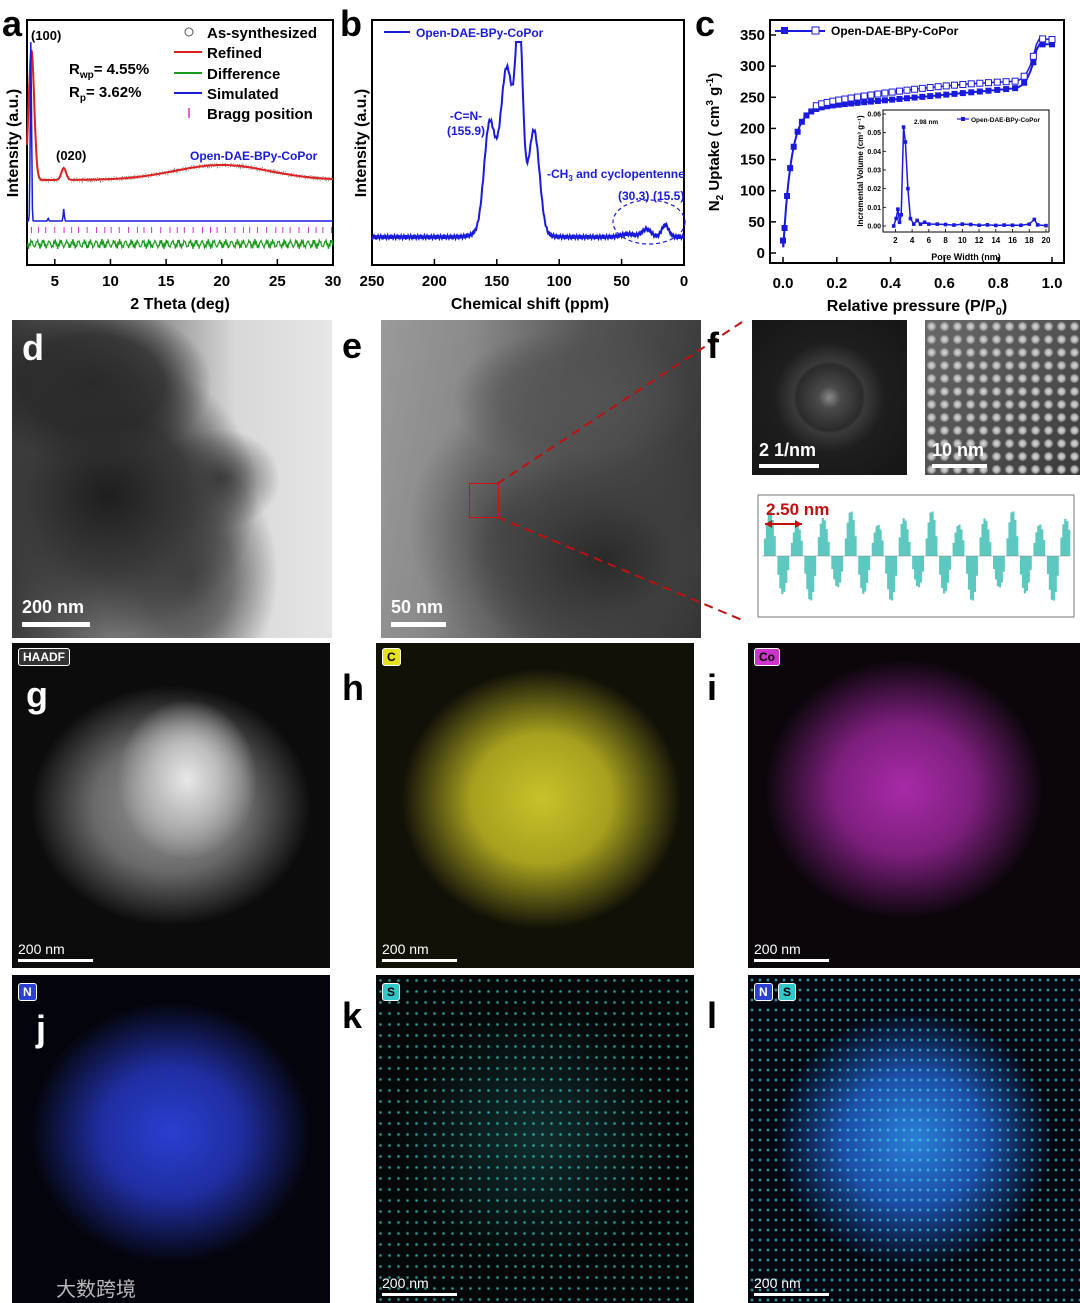  What do you see at coordinates (172, 479) in the screenshot?
I see `tem-image-d: d 200 nm` at bounding box center [172, 479].